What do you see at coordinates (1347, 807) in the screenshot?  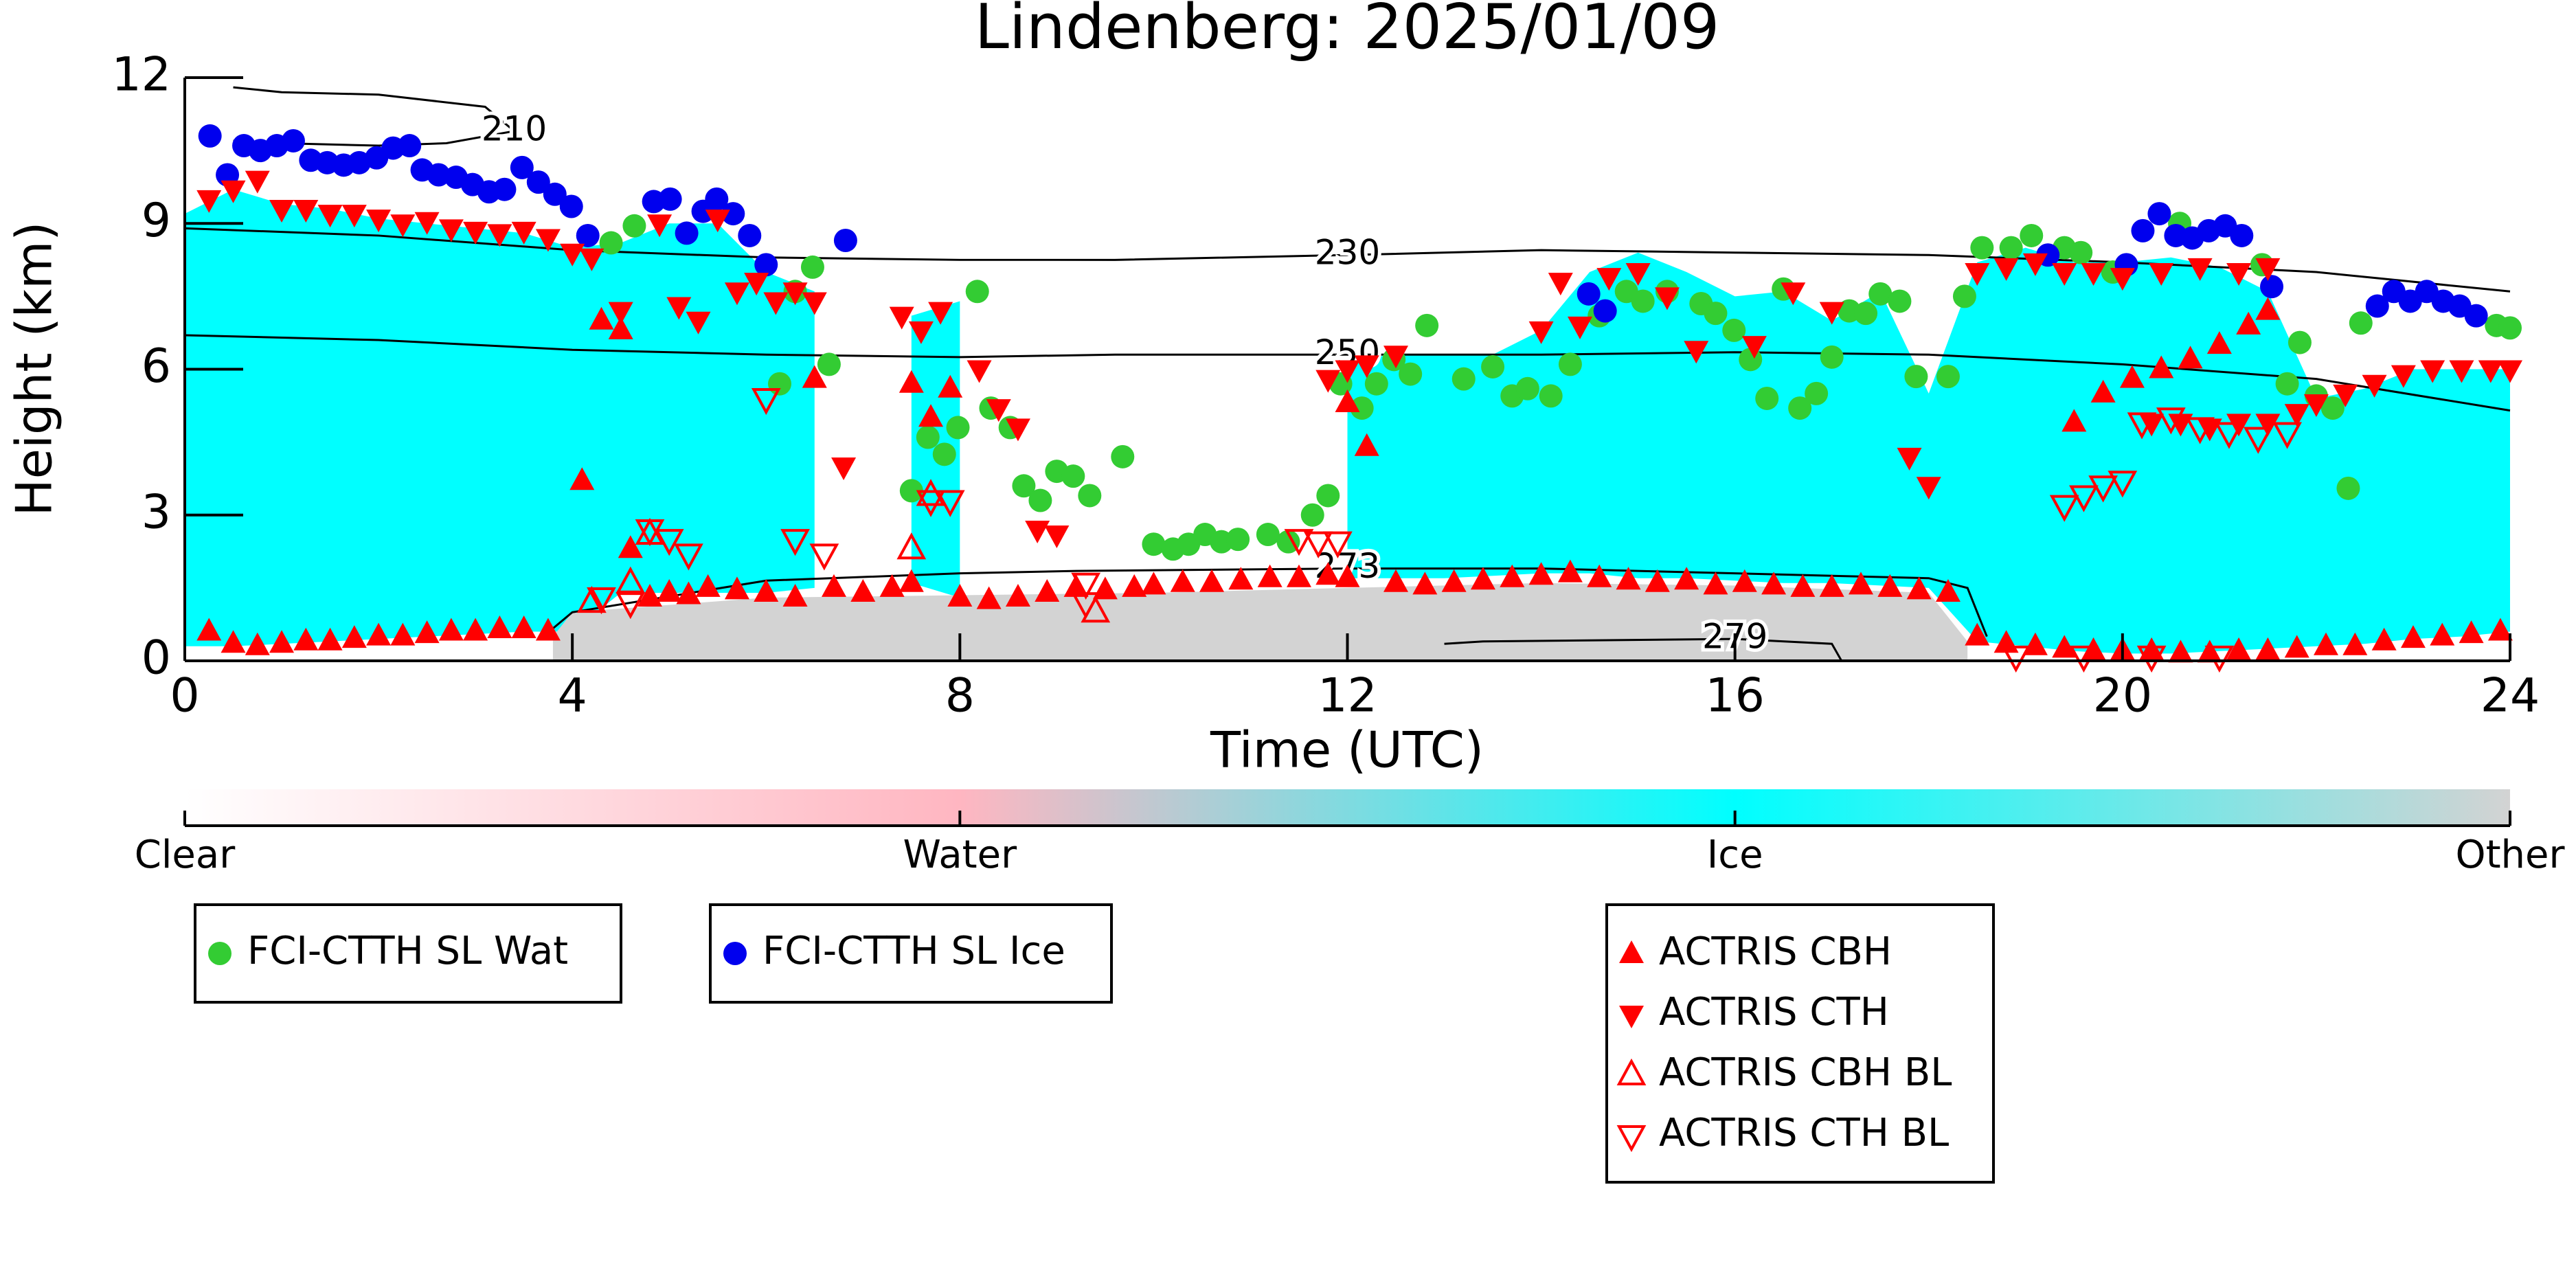 I see `colorbar` at bounding box center [1347, 807].